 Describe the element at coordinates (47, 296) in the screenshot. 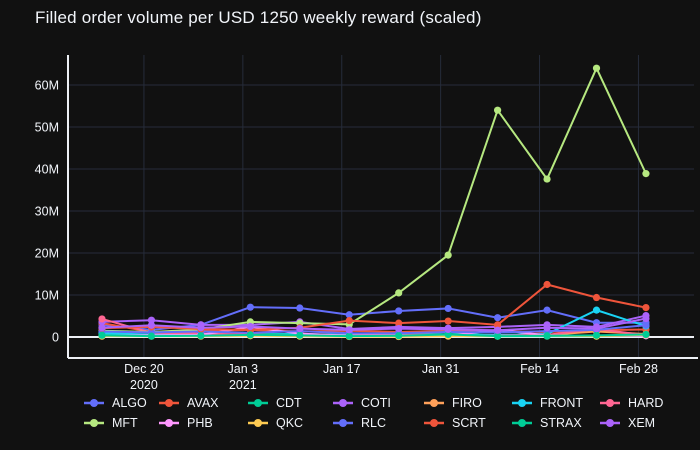

I see `y-tick-label: 10M` at that location.